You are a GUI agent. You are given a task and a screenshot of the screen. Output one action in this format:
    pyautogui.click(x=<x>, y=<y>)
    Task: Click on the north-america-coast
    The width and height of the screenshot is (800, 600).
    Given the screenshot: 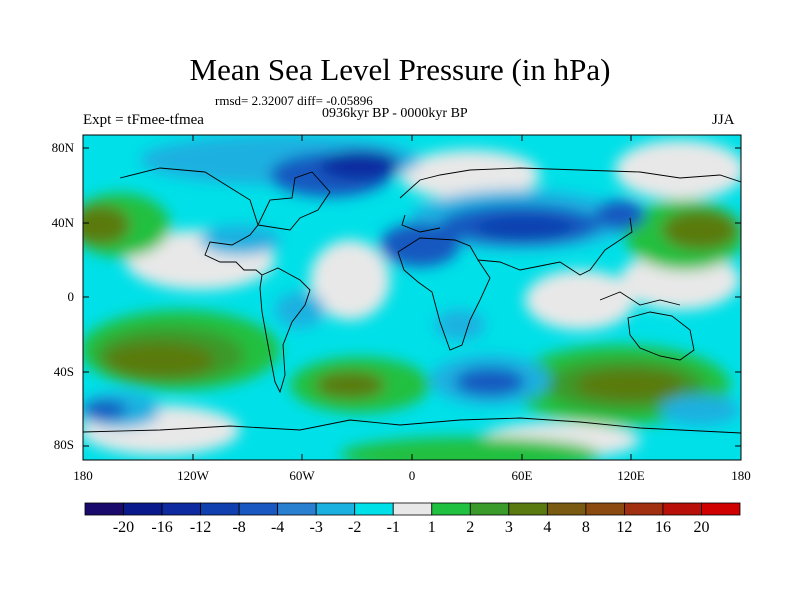 What is the action you would take?
    pyautogui.click(x=191, y=221)
    